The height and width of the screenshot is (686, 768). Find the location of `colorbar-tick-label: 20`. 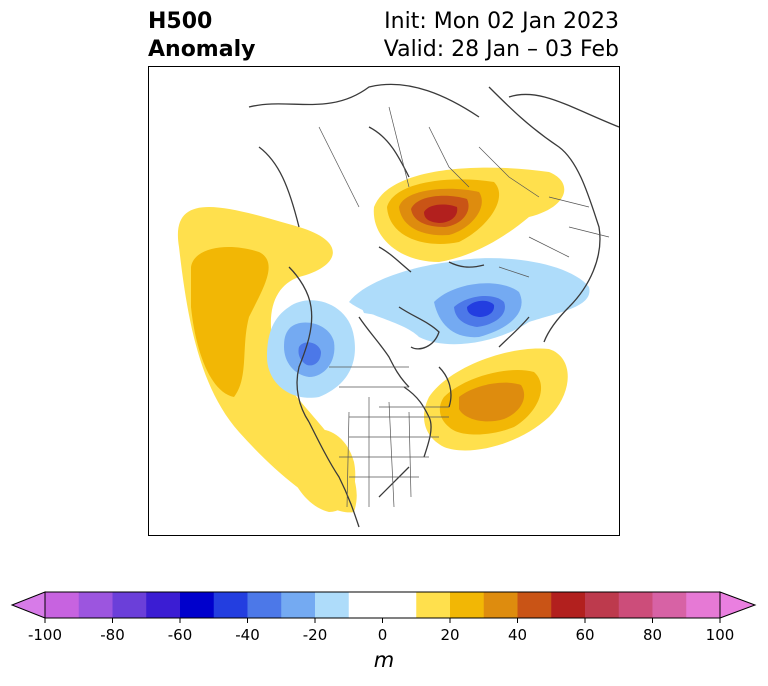

colorbar-tick-label: 20 is located at coordinates (449, 635).